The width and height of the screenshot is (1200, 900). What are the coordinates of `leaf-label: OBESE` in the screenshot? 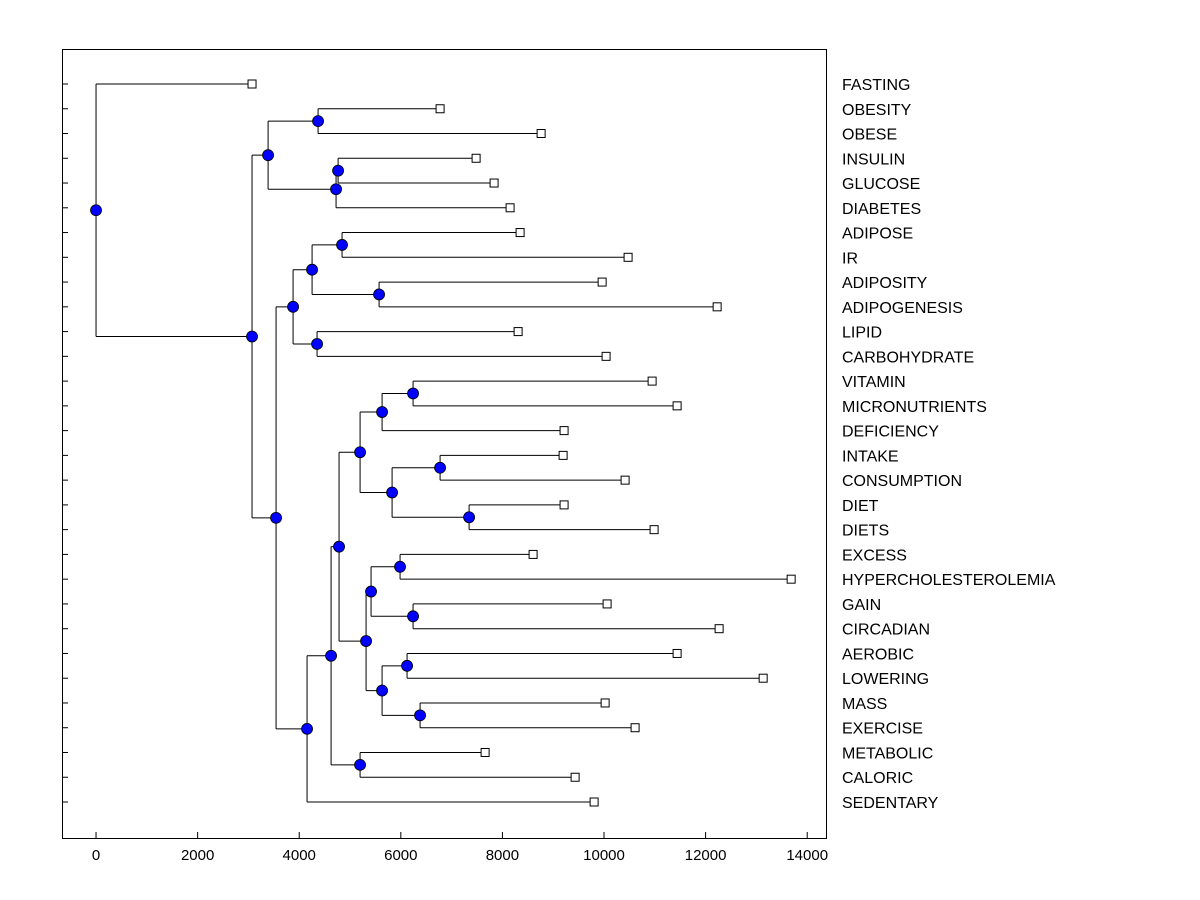 It's located at (869, 135).